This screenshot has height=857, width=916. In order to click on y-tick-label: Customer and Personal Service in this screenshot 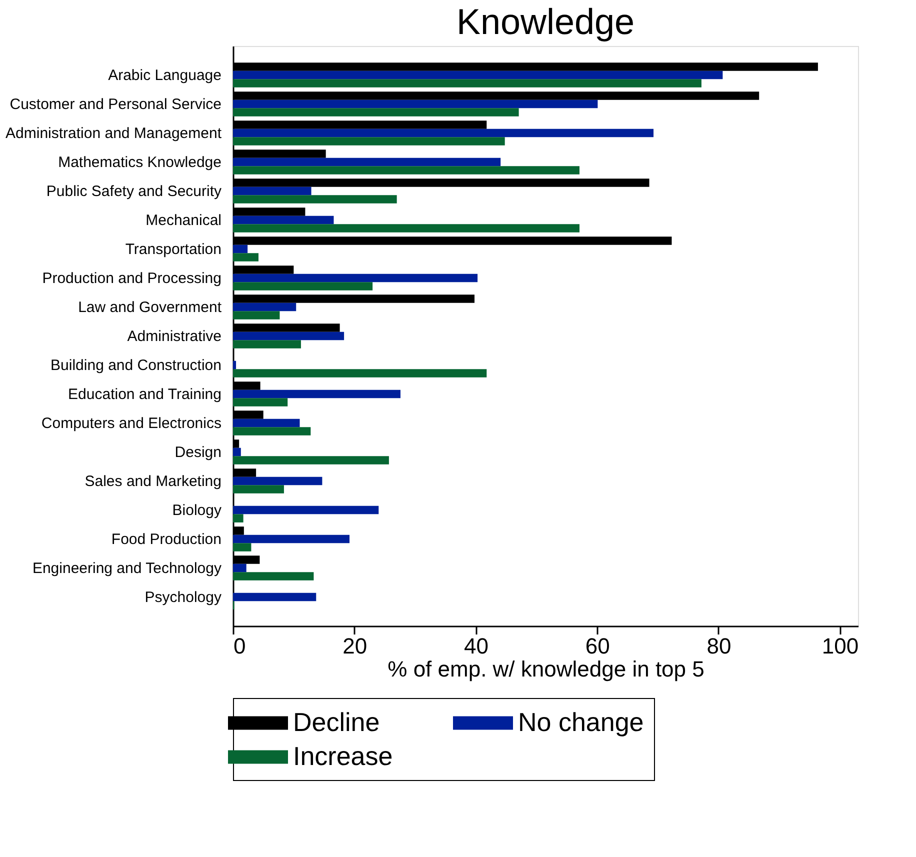, I will do `click(116, 104)`.